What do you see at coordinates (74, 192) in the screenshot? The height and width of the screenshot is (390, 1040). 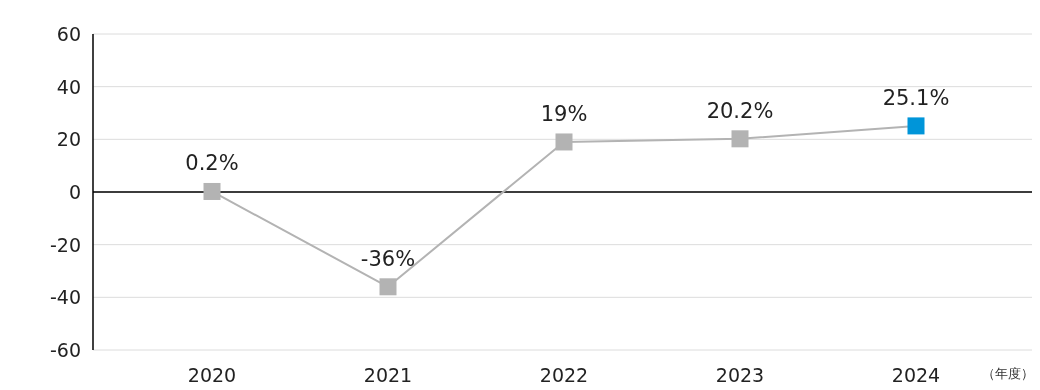 I see `y-tick-label: 0` at bounding box center [74, 192].